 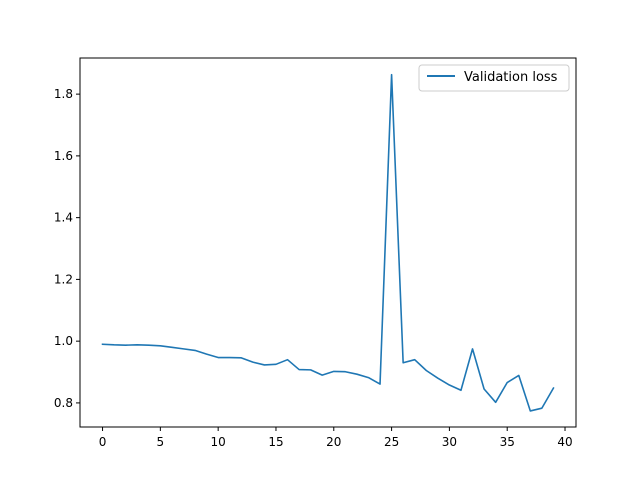 I want to click on y-tick-label: 1.0, so click(x=63, y=341).